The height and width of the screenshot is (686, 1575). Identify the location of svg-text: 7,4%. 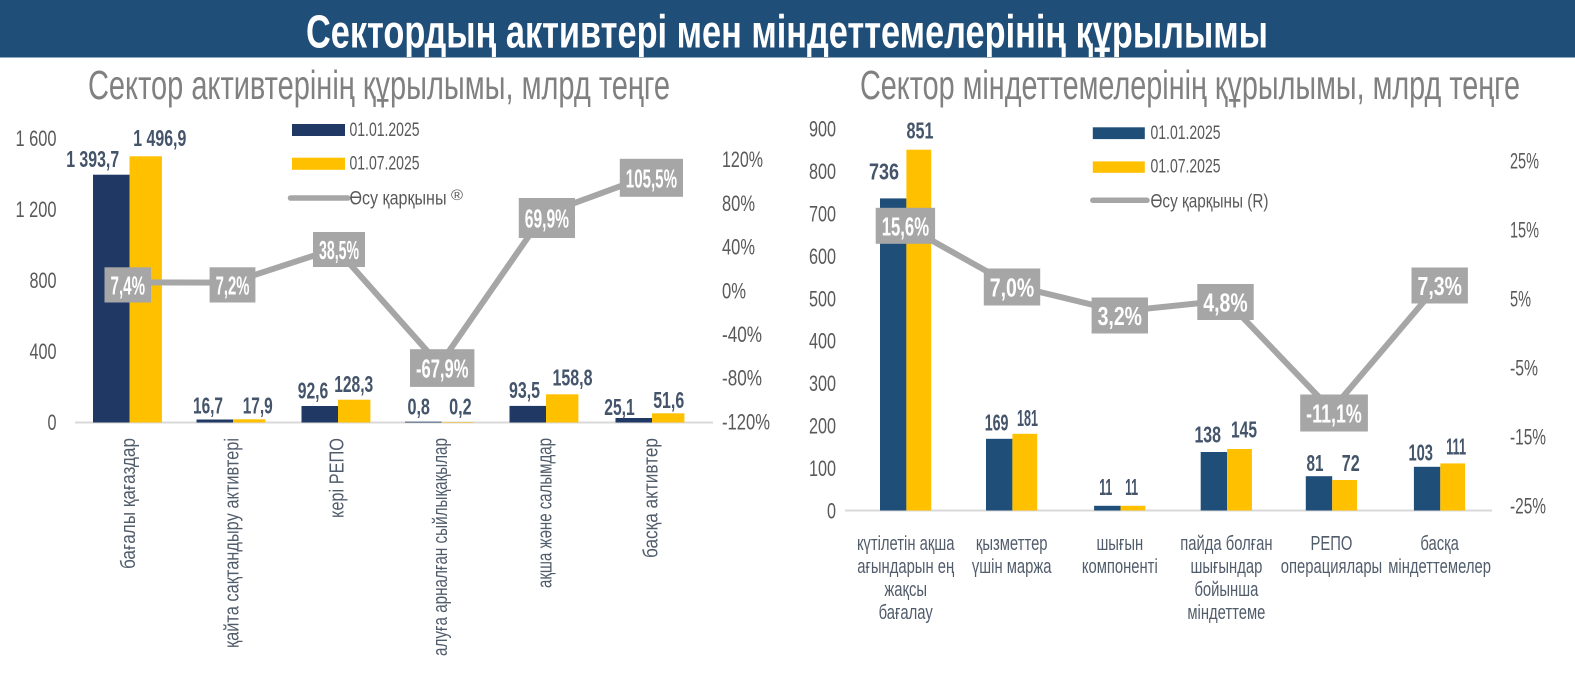
(128, 285).